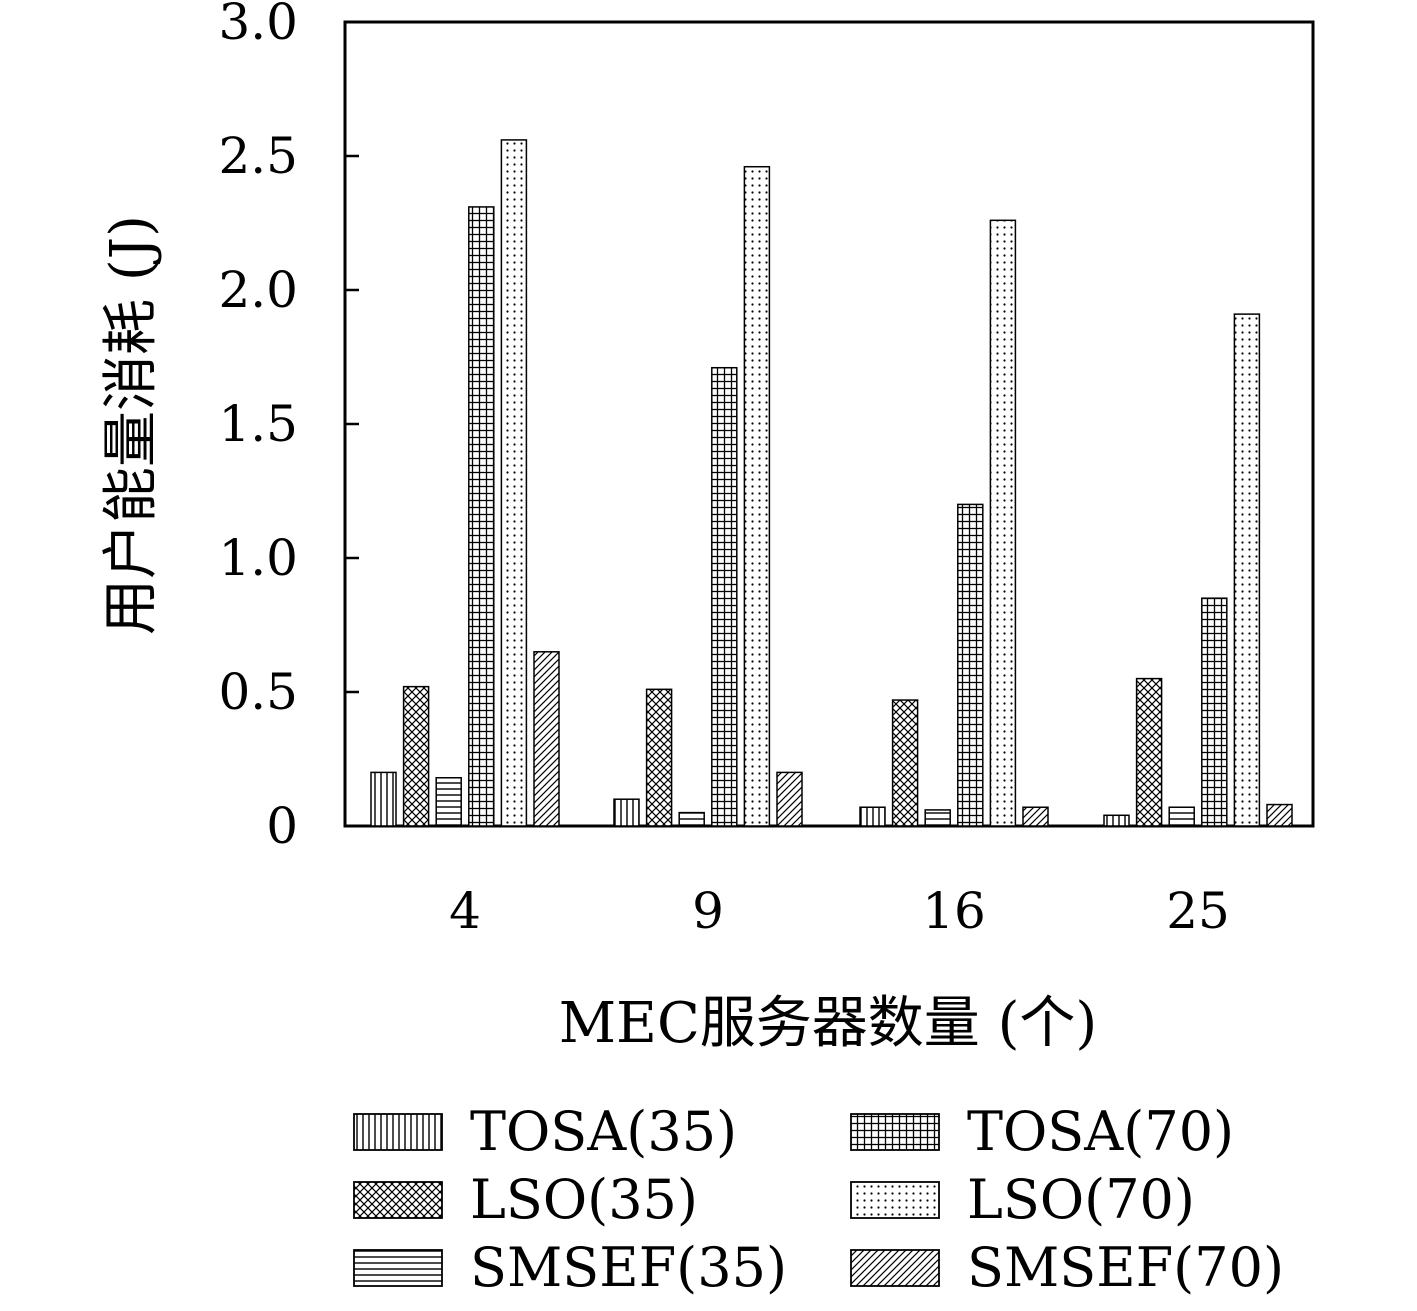 This screenshot has height=1311, width=1417. What do you see at coordinates (584, 1199) in the screenshot?
I see `legend-label: LSO(35)` at bounding box center [584, 1199].